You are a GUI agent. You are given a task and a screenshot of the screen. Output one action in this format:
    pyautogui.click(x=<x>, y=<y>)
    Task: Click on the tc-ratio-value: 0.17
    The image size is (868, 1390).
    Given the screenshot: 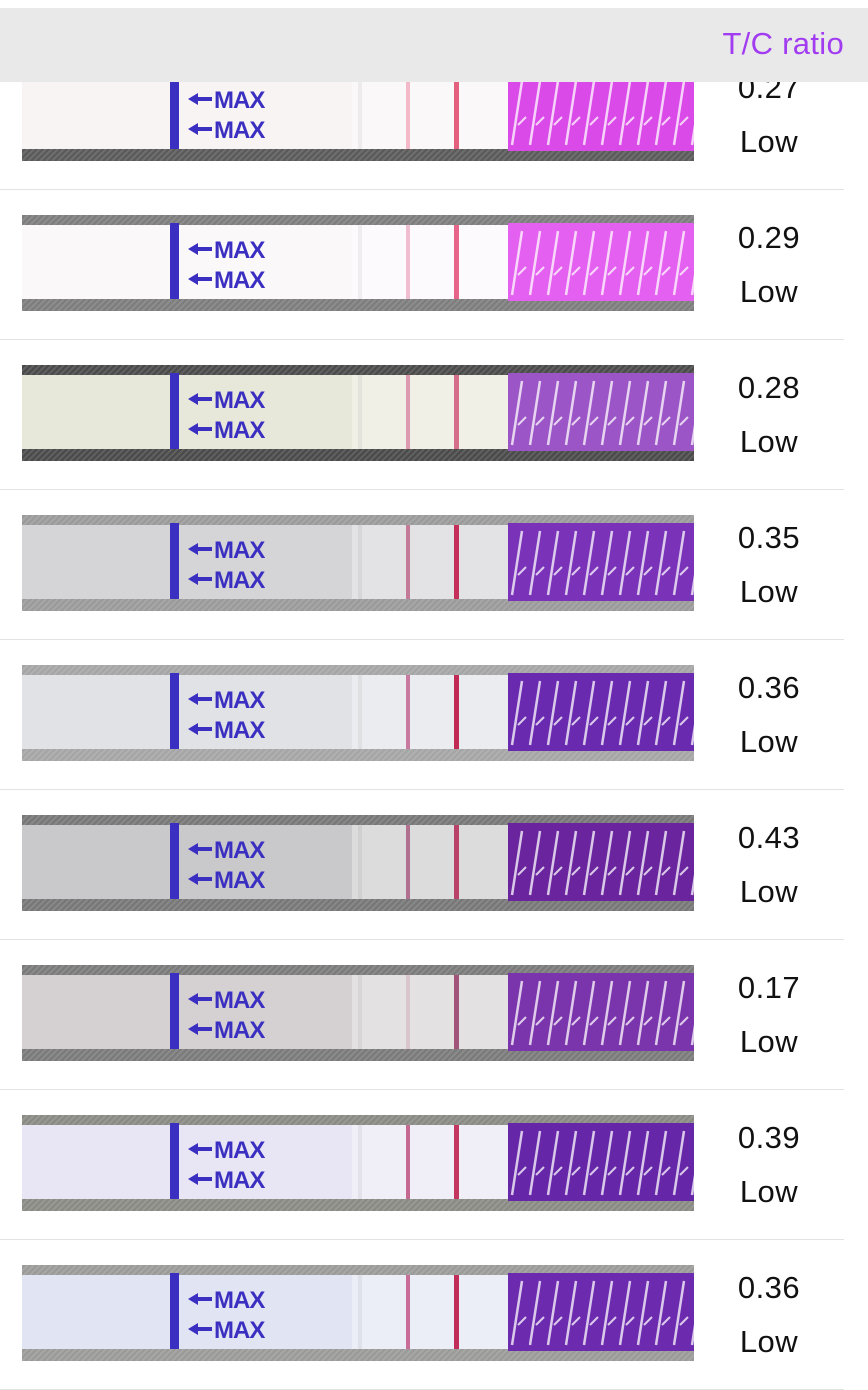 What is the action you would take?
    pyautogui.click(x=769, y=987)
    